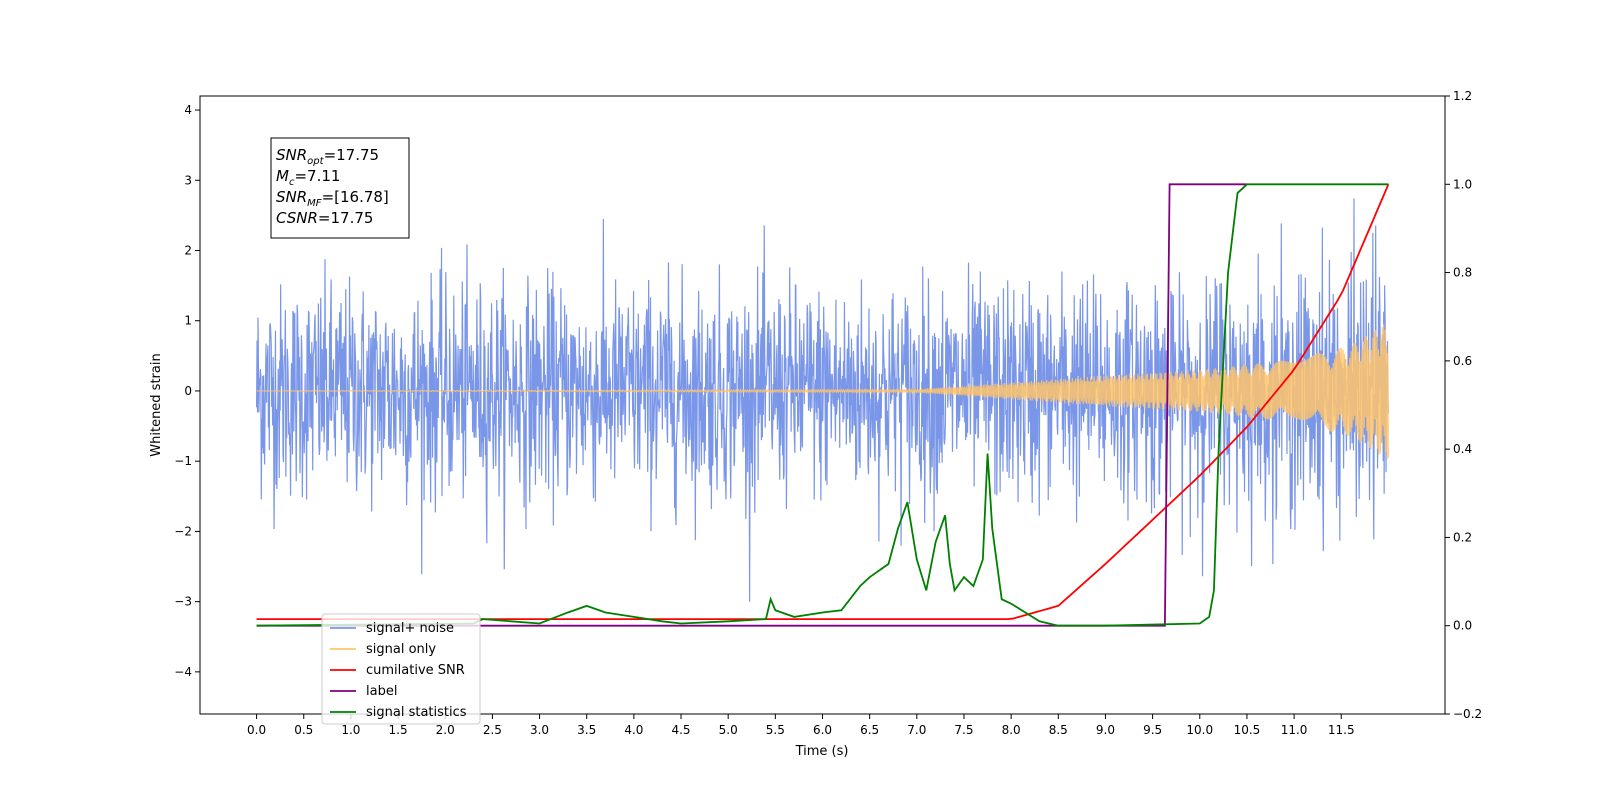 The image size is (1600, 800). I want to click on y-tick-label: −3, so click(183, 602).